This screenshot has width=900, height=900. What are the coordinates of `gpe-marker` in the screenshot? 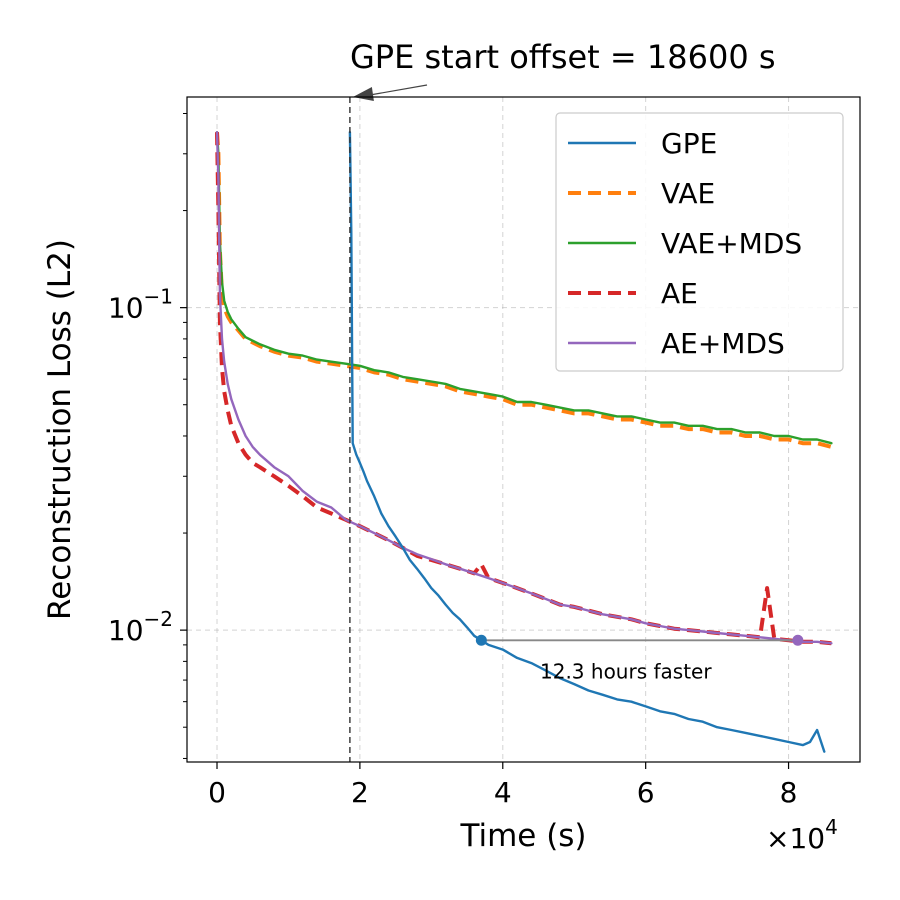 It's located at (481, 640).